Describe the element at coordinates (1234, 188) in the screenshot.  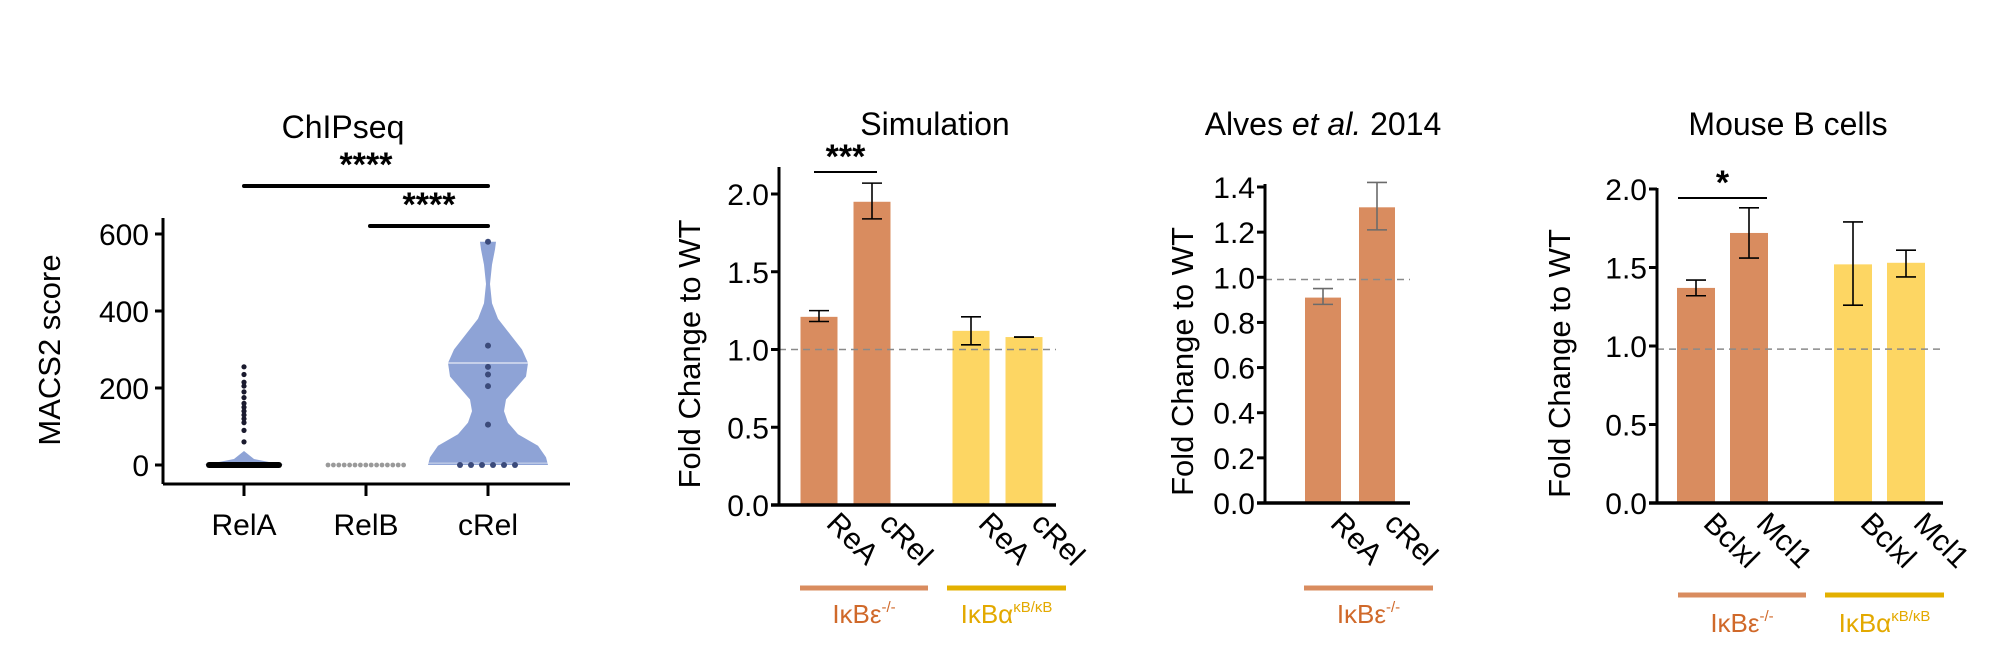
I see `y-tick-label: 1.4` at that location.